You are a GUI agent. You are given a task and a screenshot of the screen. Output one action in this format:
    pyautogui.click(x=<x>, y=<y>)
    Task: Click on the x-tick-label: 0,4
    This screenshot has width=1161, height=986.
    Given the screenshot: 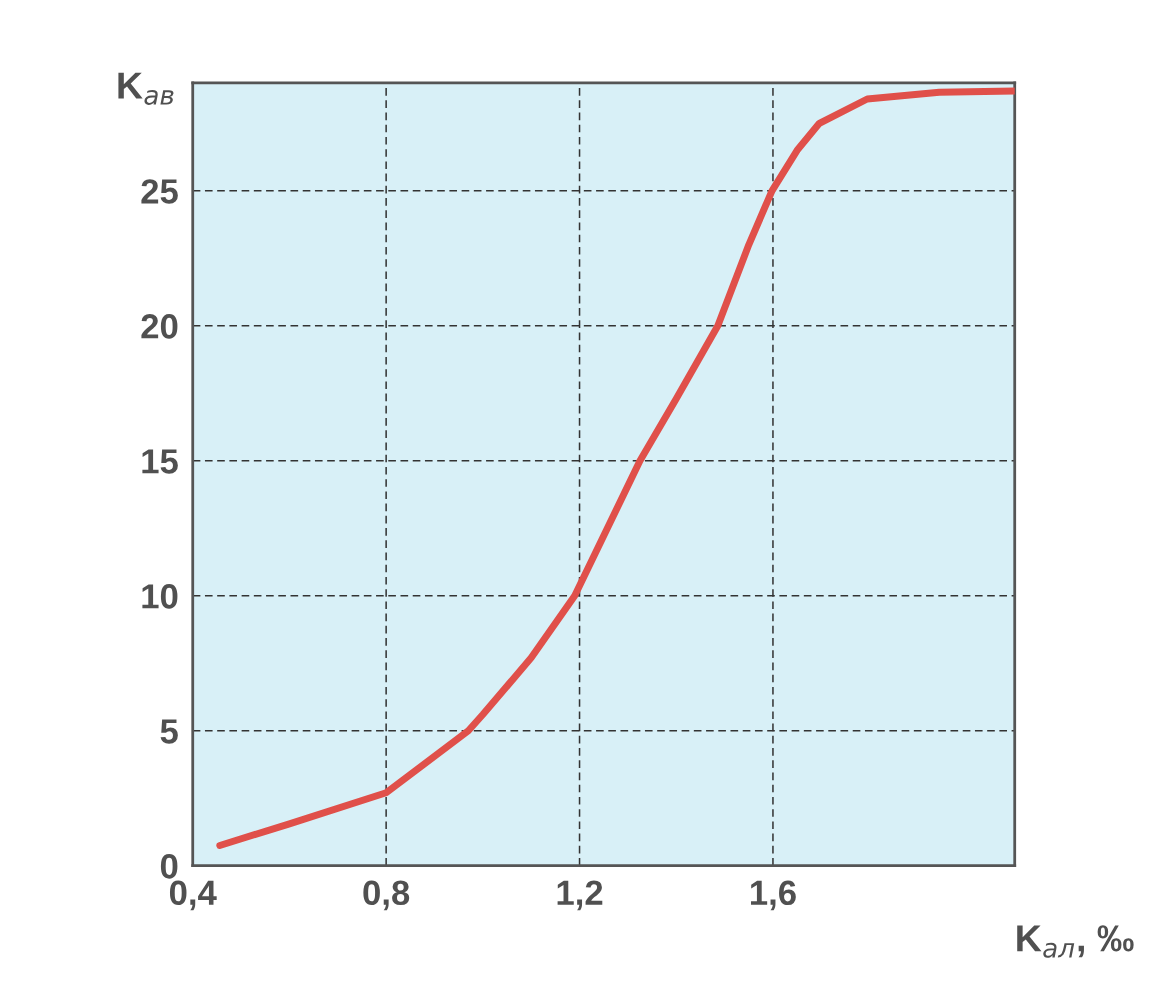 What is the action you would take?
    pyautogui.click(x=193, y=895)
    